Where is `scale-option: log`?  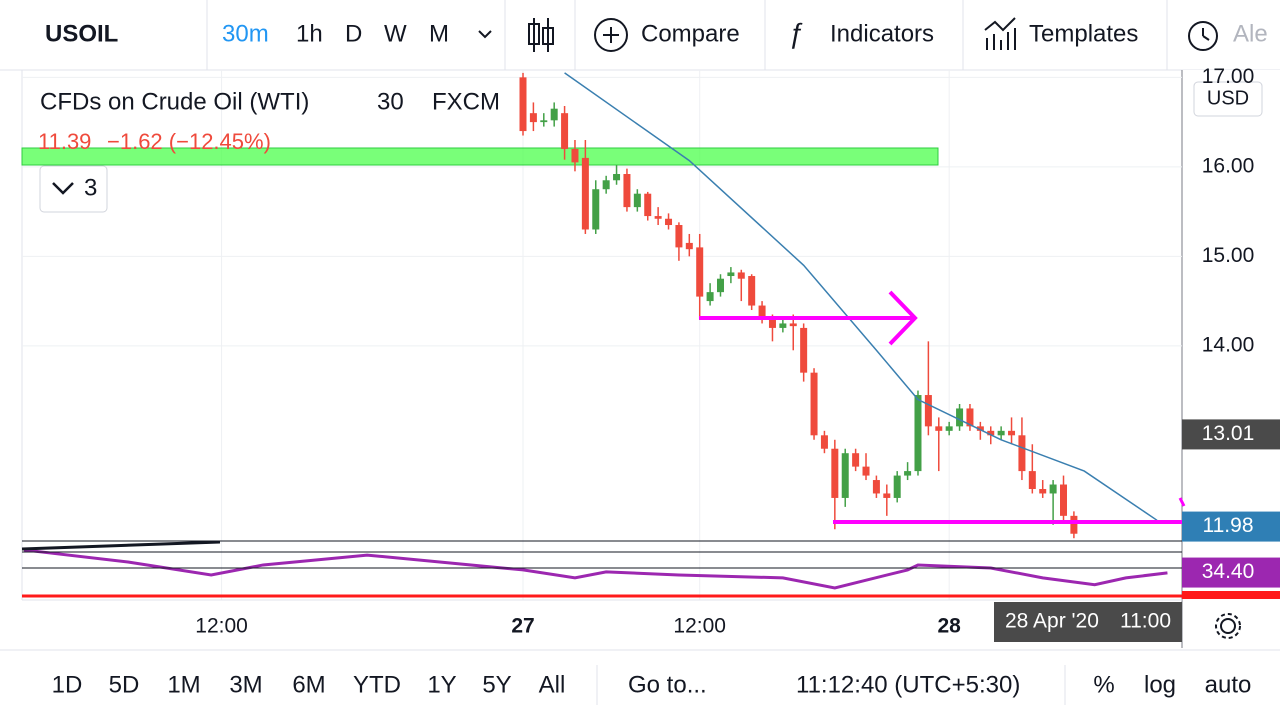 scale-option: log is located at coordinates (1160, 684).